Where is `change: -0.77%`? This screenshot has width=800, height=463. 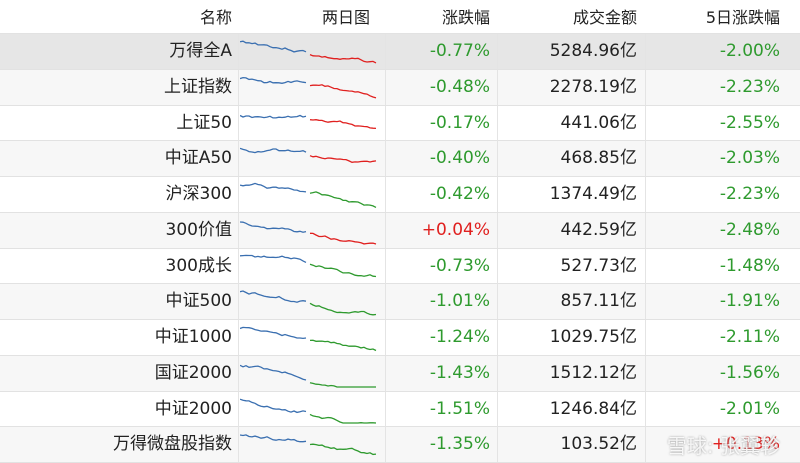
change: -0.77% is located at coordinates (459, 51).